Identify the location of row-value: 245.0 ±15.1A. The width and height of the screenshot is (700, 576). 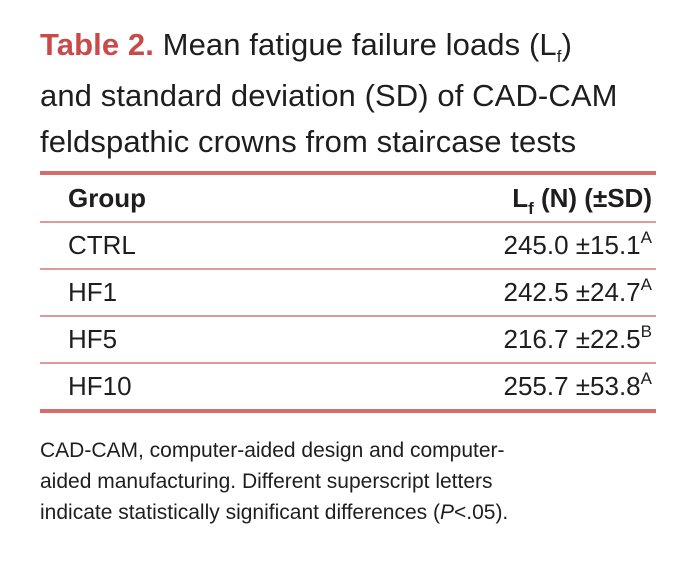
(577, 244).